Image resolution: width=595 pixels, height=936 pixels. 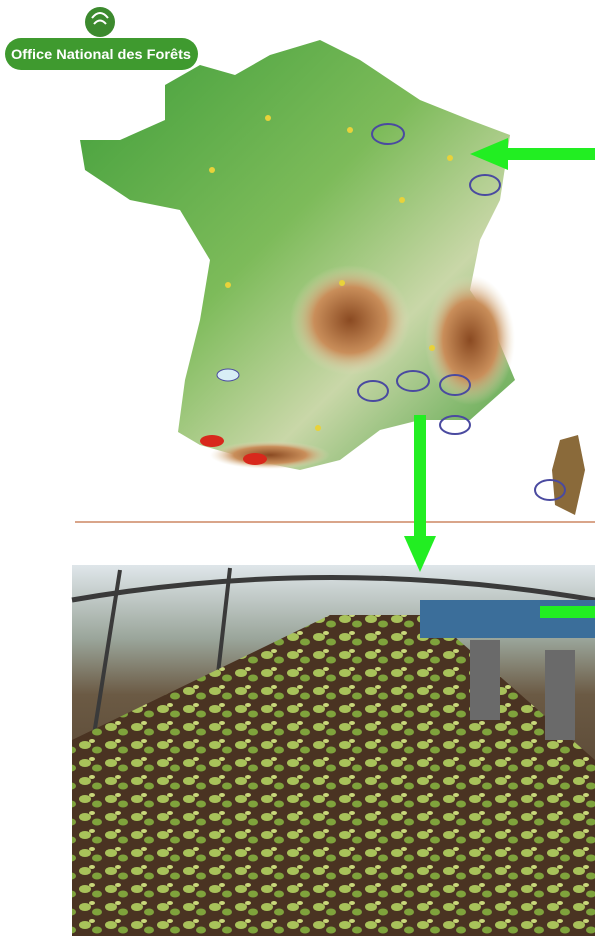 What do you see at coordinates (568, 475) in the screenshot?
I see `corsica` at bounding box center [568, 475].